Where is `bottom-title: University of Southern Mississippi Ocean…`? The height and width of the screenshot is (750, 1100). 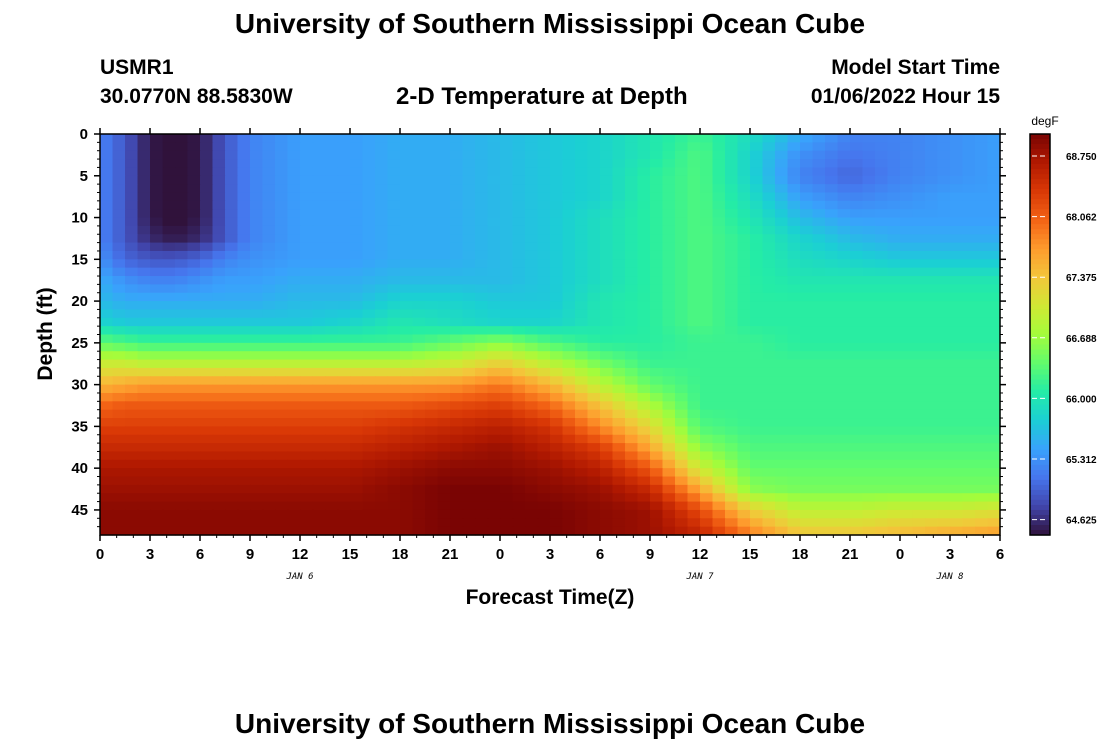
bottom-title: University of Southern Mississippi Ocean… is located at coordinates (550, 723).